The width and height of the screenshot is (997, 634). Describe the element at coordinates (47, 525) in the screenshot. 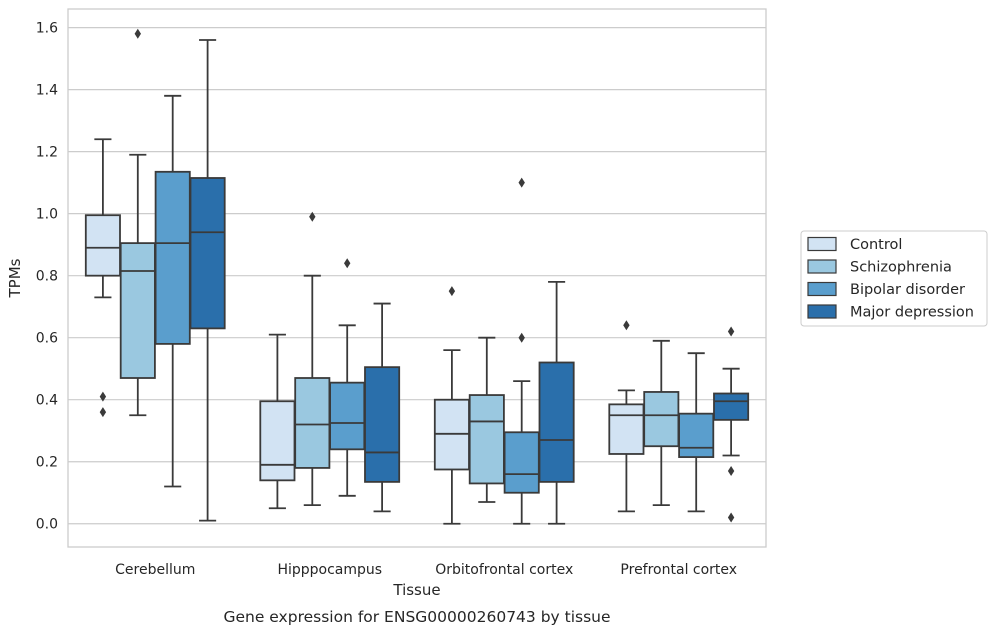

I see `y-tick-label: 0.0` at that location.